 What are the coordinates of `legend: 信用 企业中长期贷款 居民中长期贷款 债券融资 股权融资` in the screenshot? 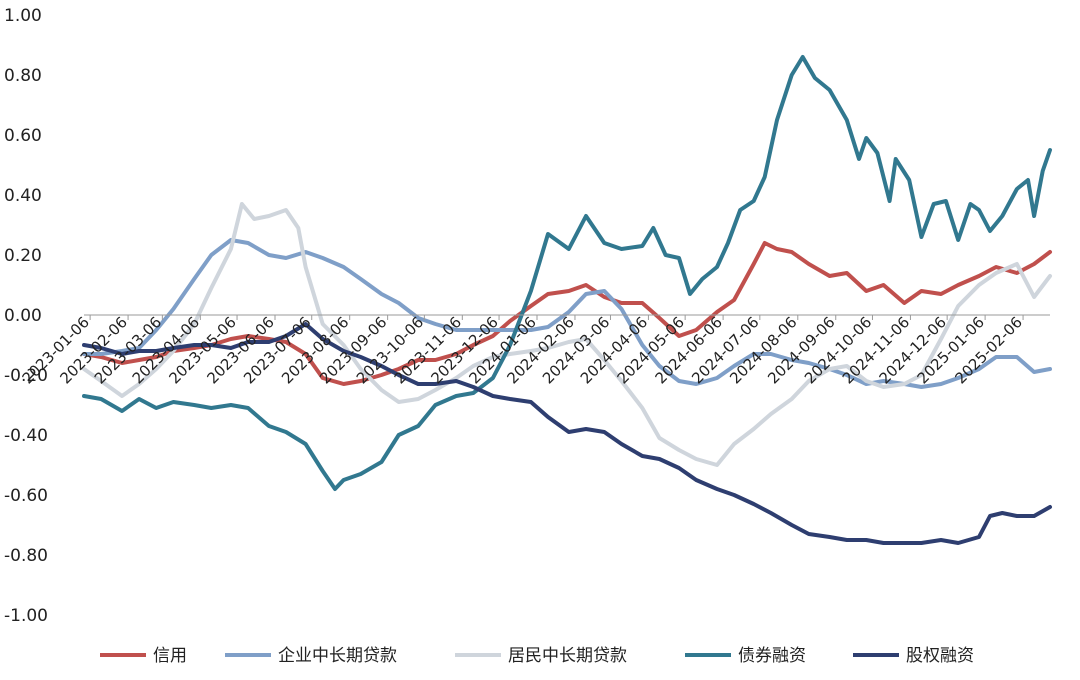 It's located at (537, 656).